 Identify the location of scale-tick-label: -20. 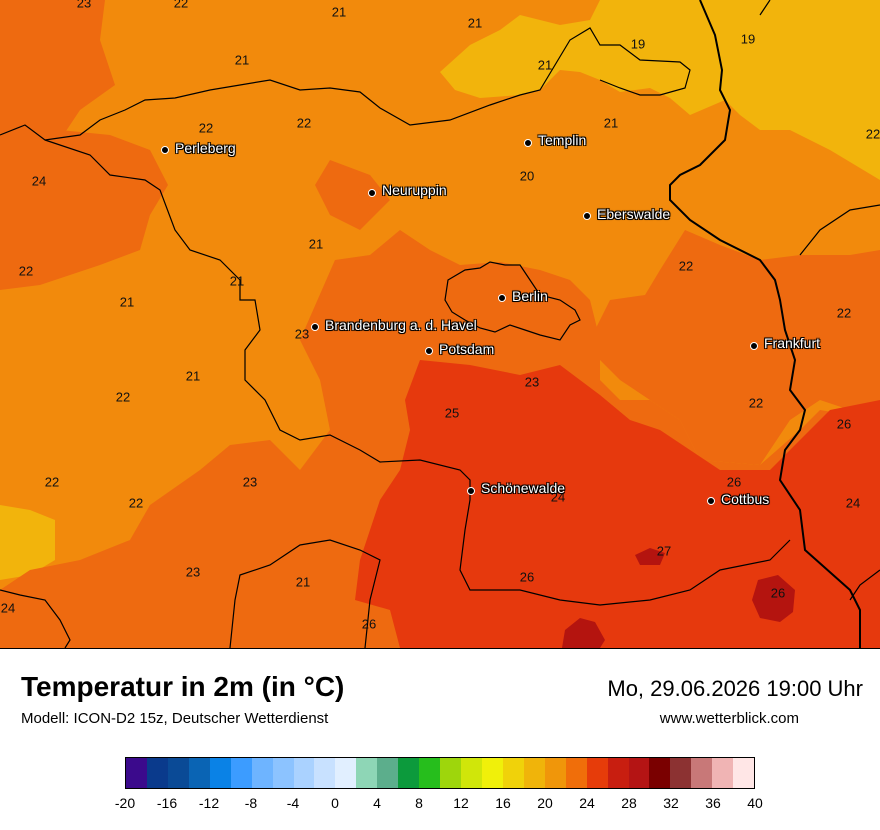
(125, 803).